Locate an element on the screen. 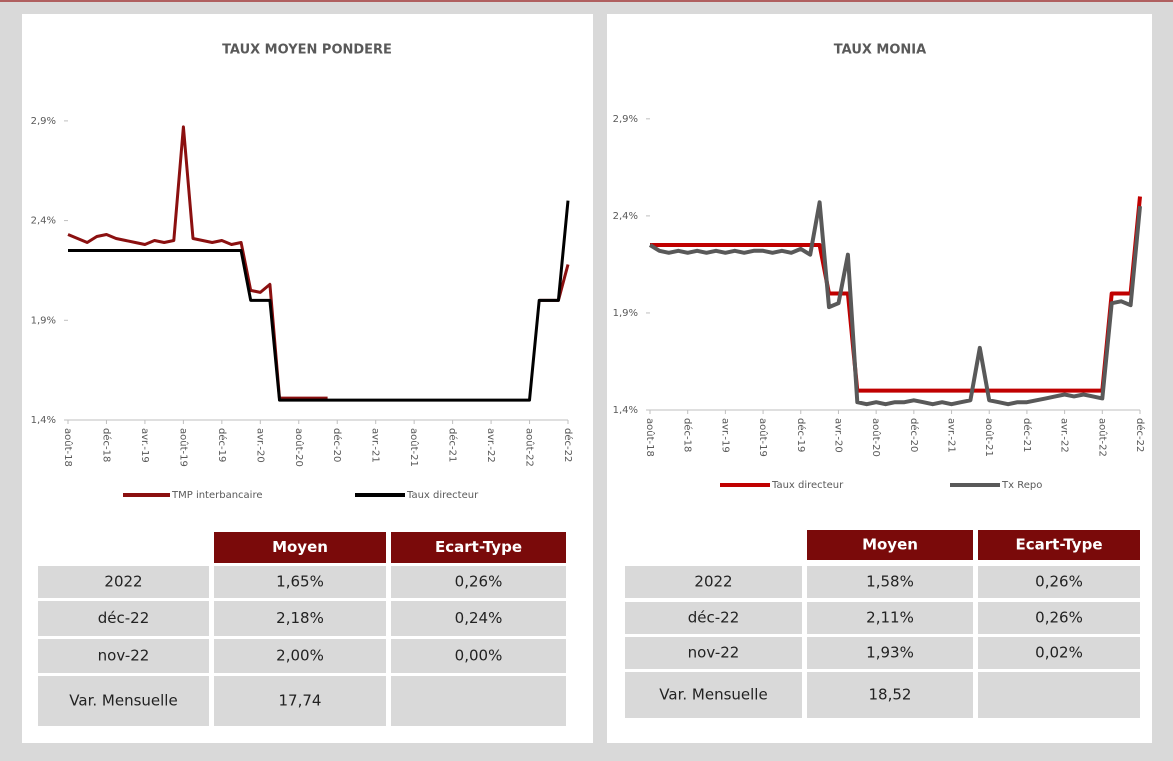  cell-text: 1,58% is located at coordinates (890, 582).